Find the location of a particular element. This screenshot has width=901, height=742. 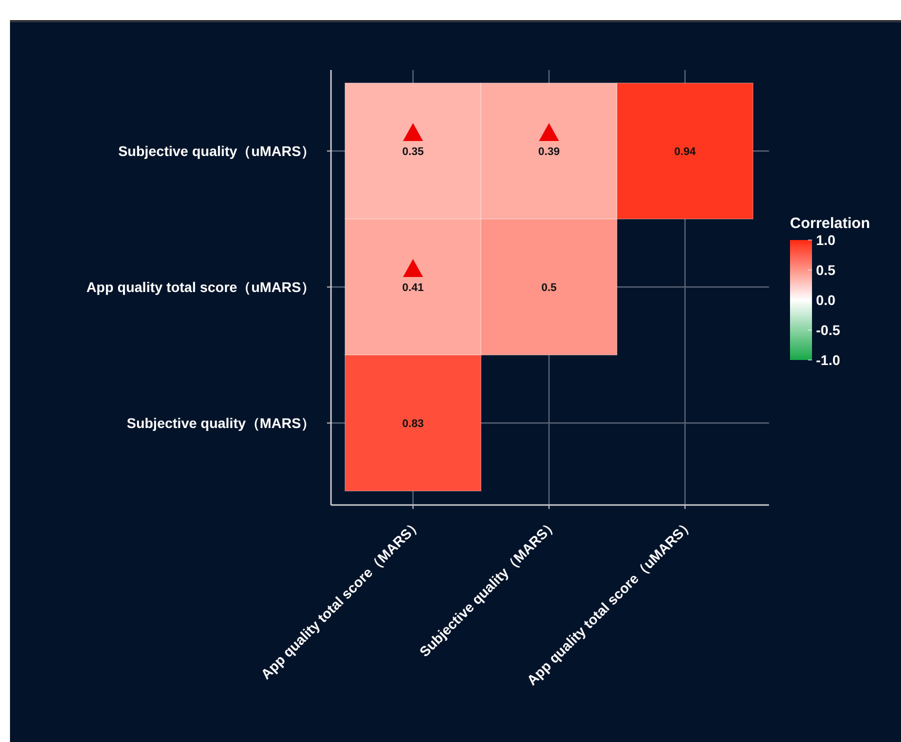

y-tick-label: Subjective quality（uMARS） is located at coordinates (216, 150).